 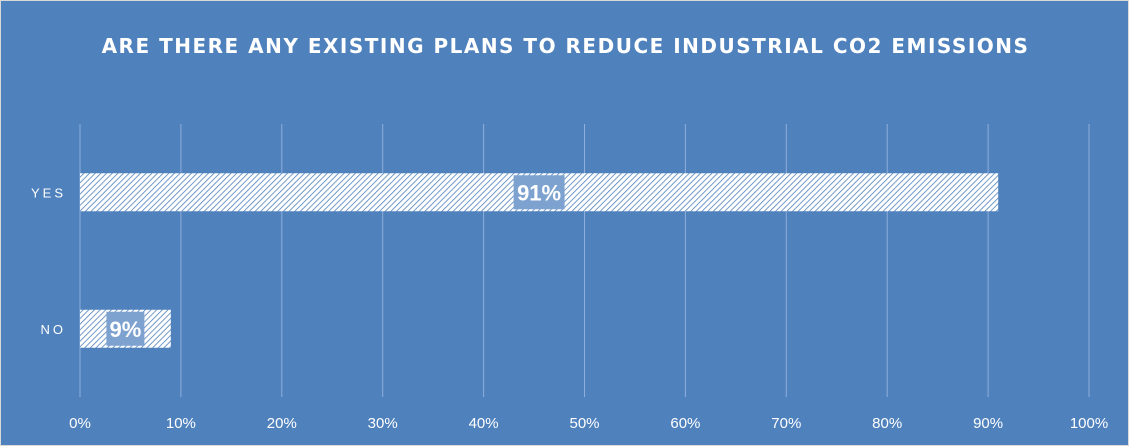 What do you see at coordinates (383, 423) in the screenshot?
I see `x-tick-label: 30%` at bounding box center [383, 423].